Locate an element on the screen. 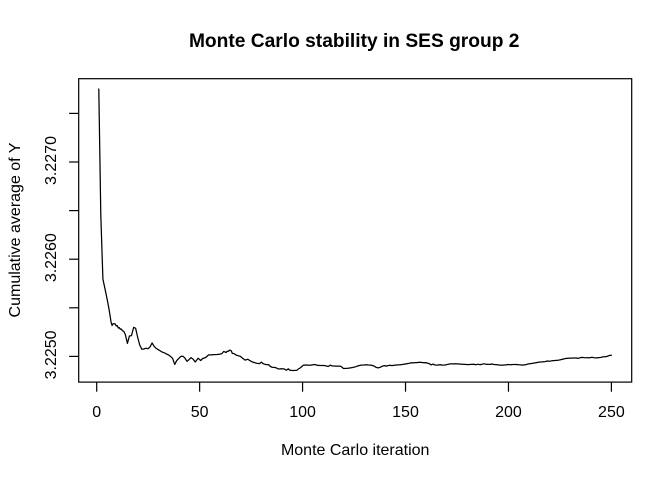 Image resolution: width=672 pixels, height=480 pixels. svg-text: 150 is located at coordinates (405, 412).